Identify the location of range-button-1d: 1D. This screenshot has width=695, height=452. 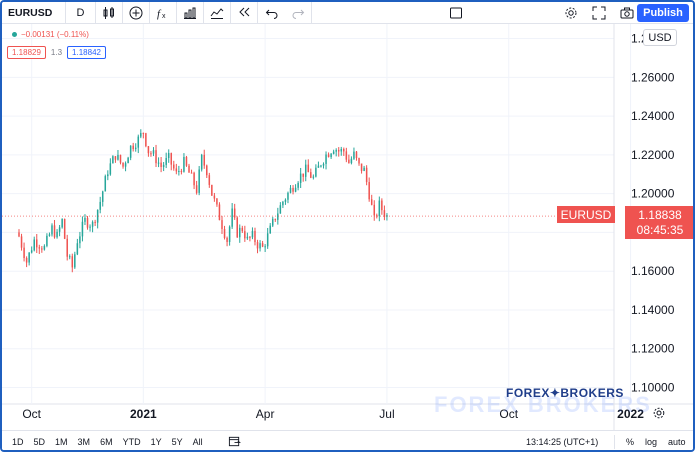
(18, 441).